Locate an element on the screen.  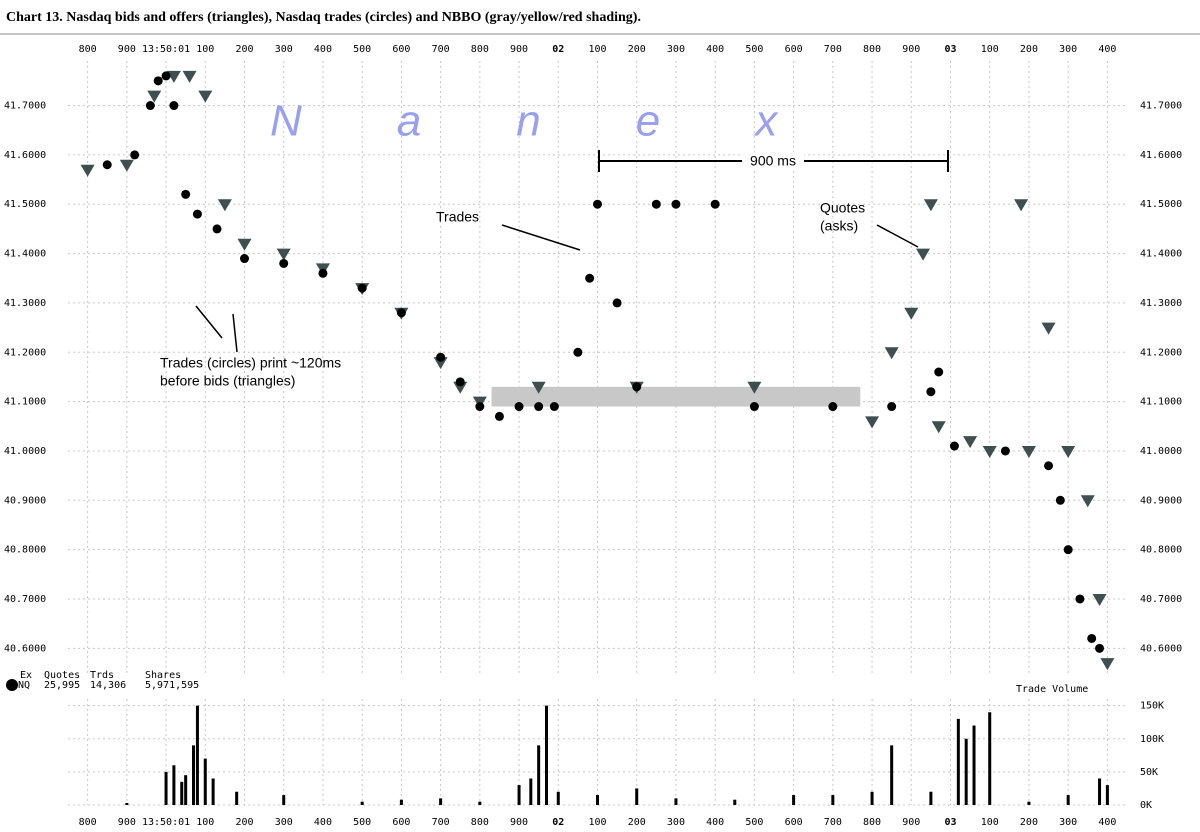
x-tick-label: 900 is located at coordinates (127, 49).